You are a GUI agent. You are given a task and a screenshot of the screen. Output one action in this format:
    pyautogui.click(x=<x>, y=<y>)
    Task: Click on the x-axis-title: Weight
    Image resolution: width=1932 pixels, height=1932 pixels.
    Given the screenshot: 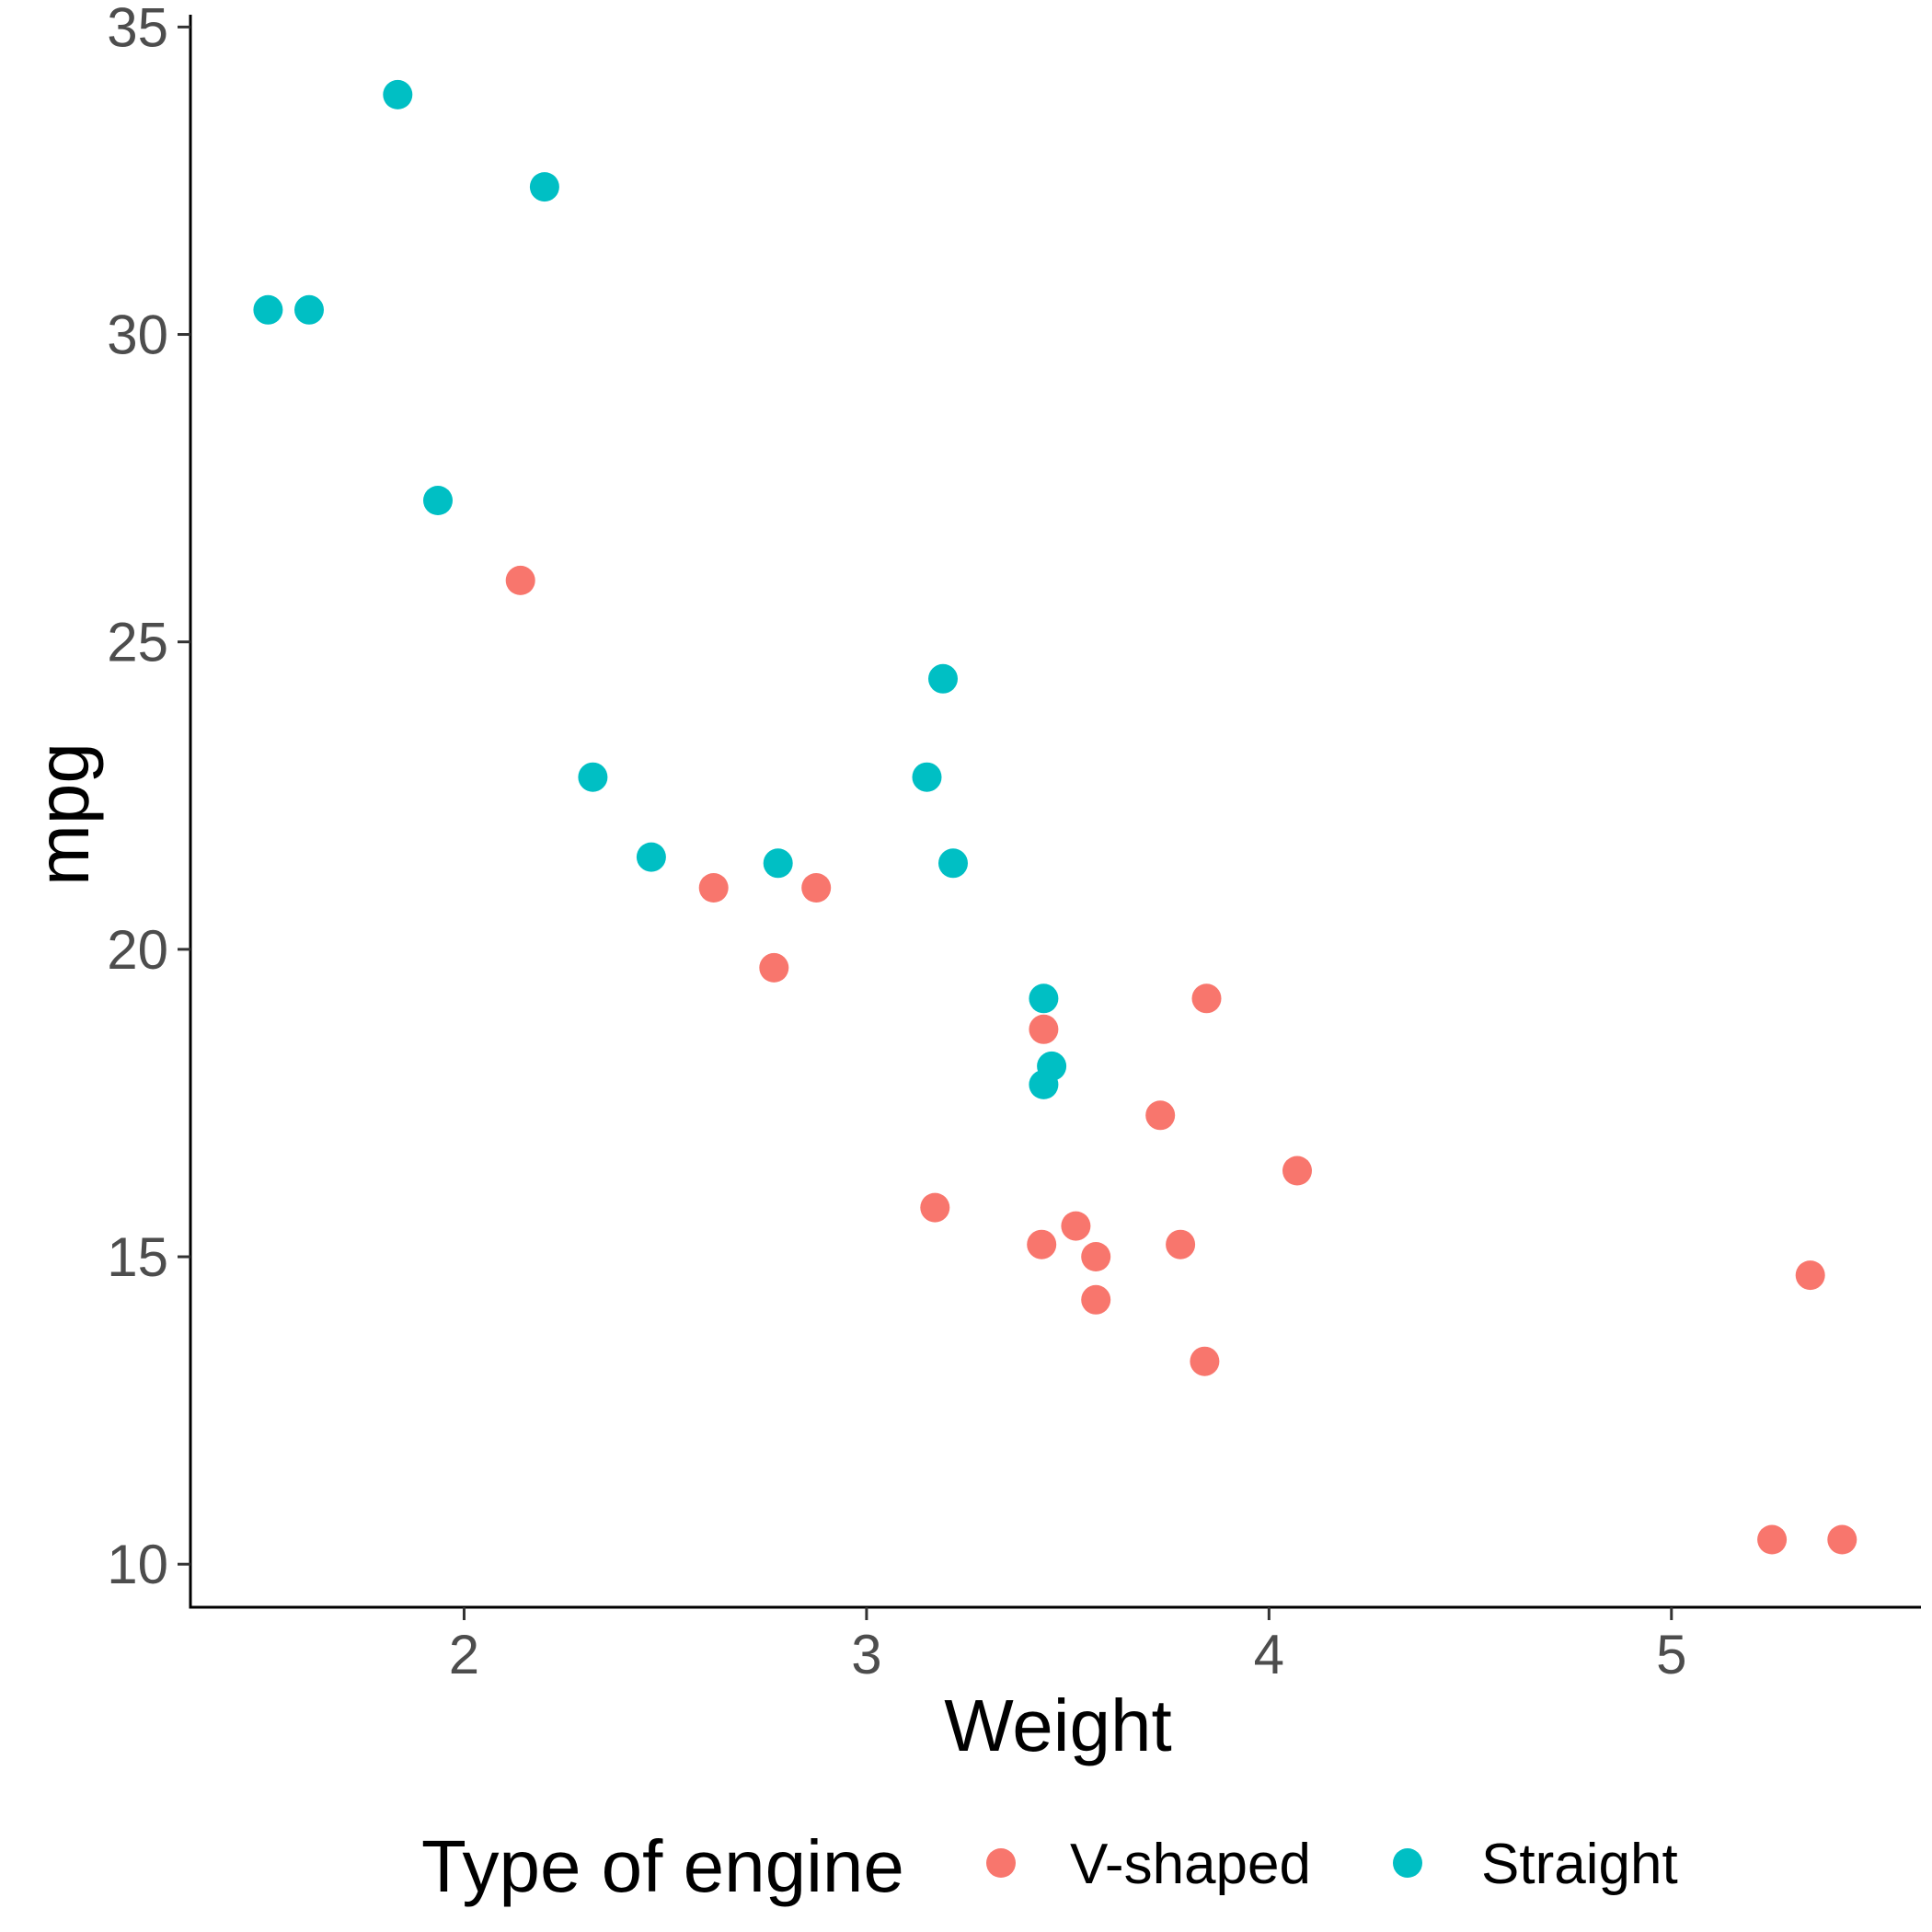 What is the action you would take?
    pyautogui.click(x=1058, y=1725)
    